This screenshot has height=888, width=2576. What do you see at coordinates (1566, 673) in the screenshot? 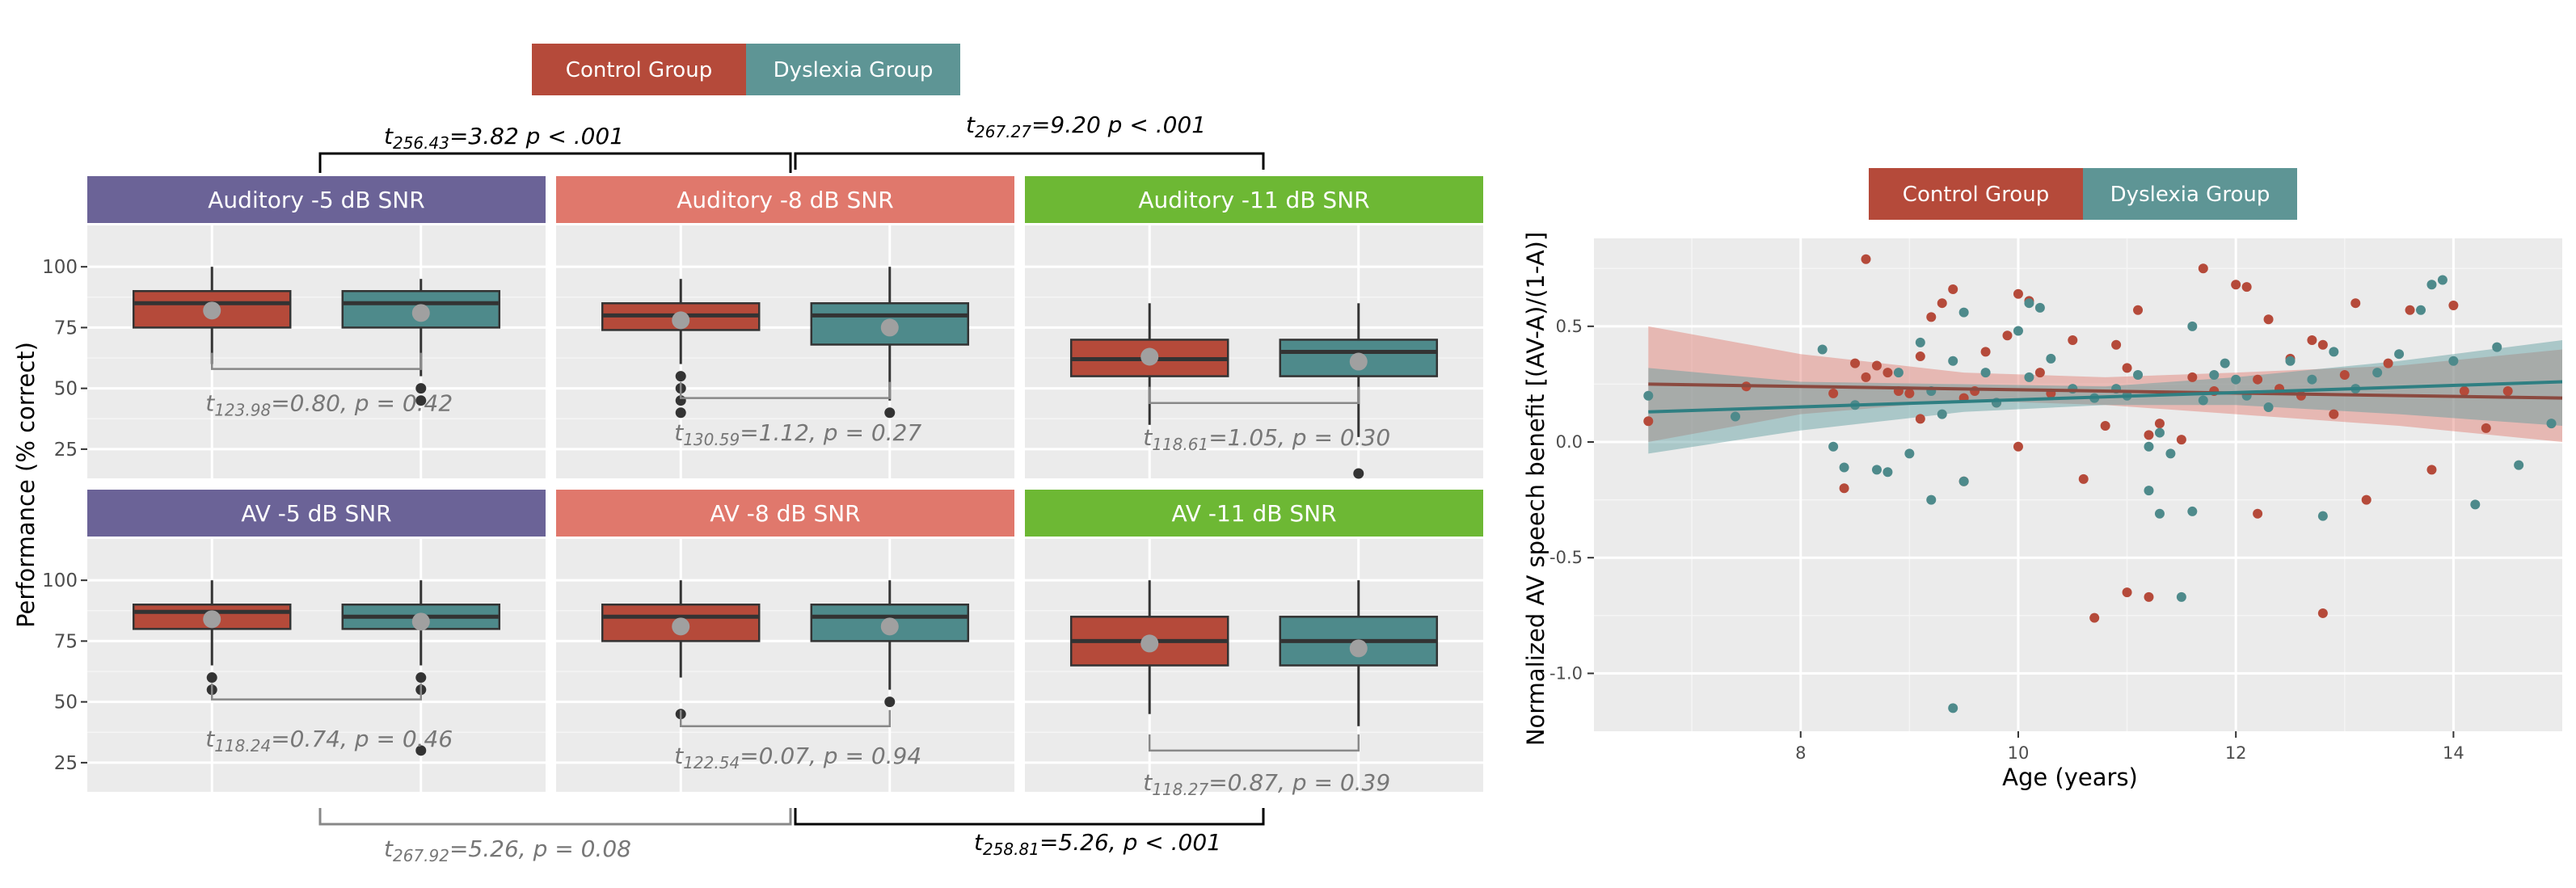
I see `y-tick-label: -1.0` at bounding box center [1566, 673].